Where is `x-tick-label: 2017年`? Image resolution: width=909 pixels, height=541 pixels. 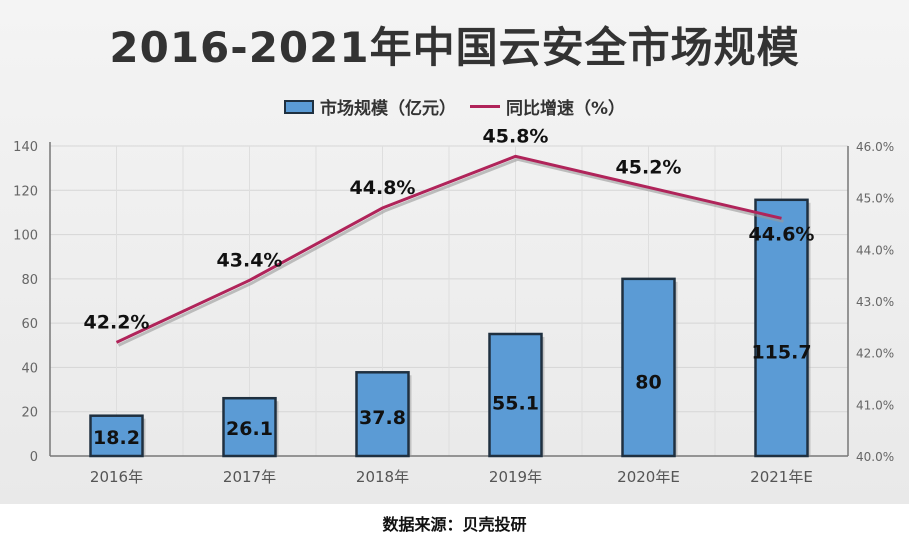
x-tick-label: 2017年 is located at coordinates (249, 477).